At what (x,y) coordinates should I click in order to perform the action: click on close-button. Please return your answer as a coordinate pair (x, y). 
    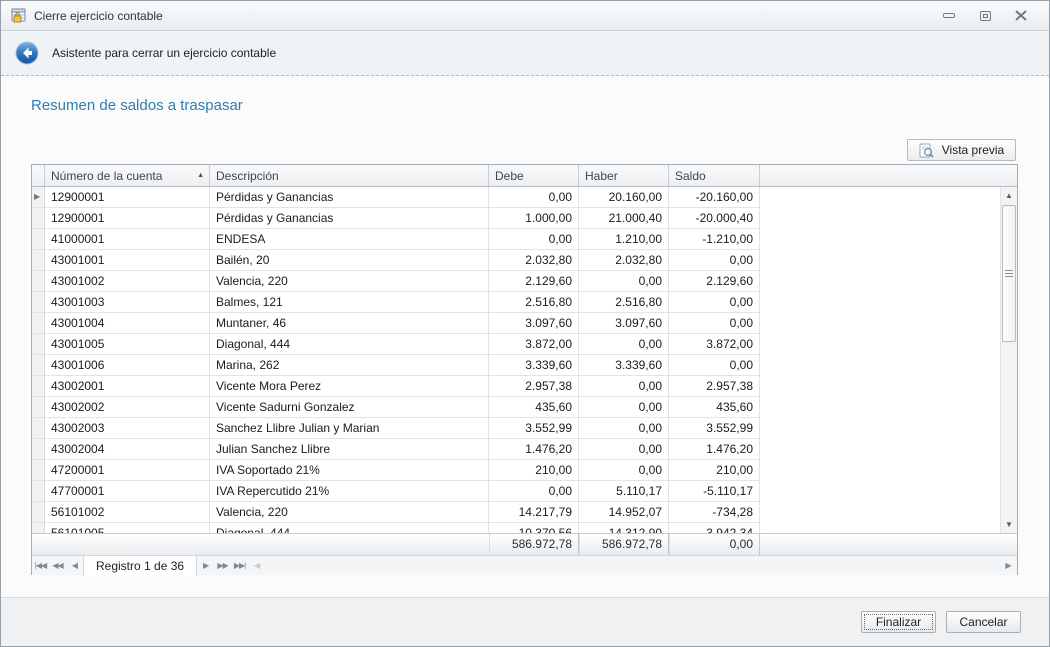
    Looking at the image, I should click on (1021, 16).